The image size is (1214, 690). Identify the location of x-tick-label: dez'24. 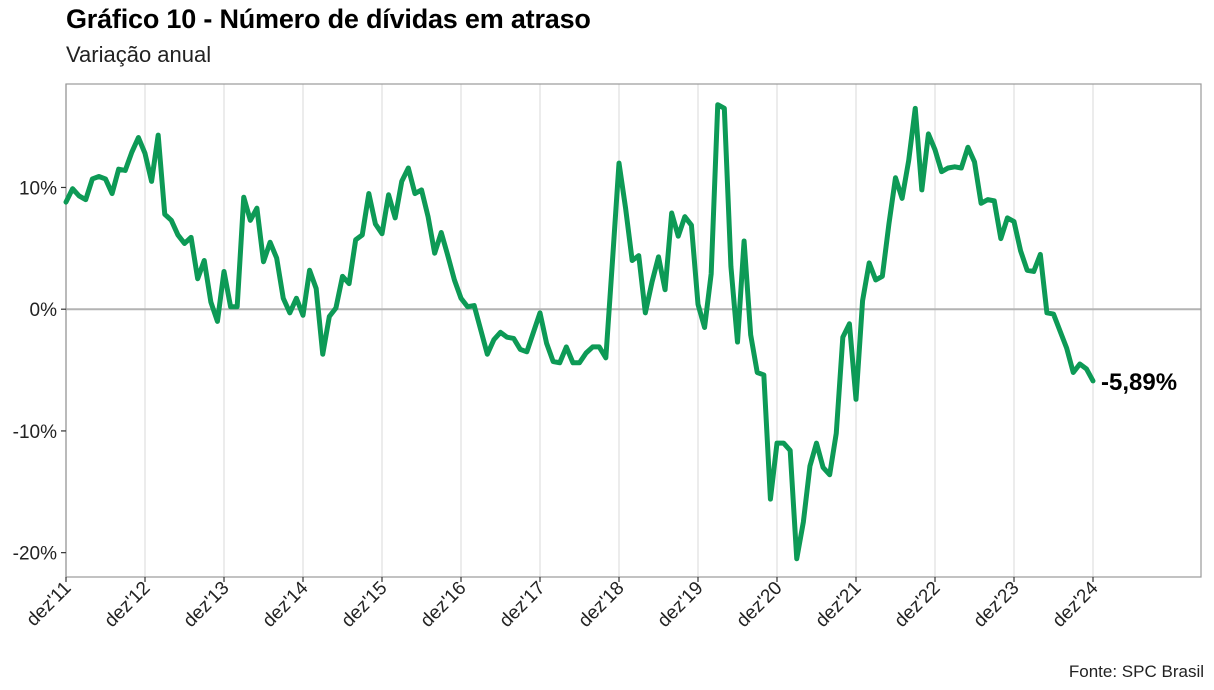
(1076, 604).